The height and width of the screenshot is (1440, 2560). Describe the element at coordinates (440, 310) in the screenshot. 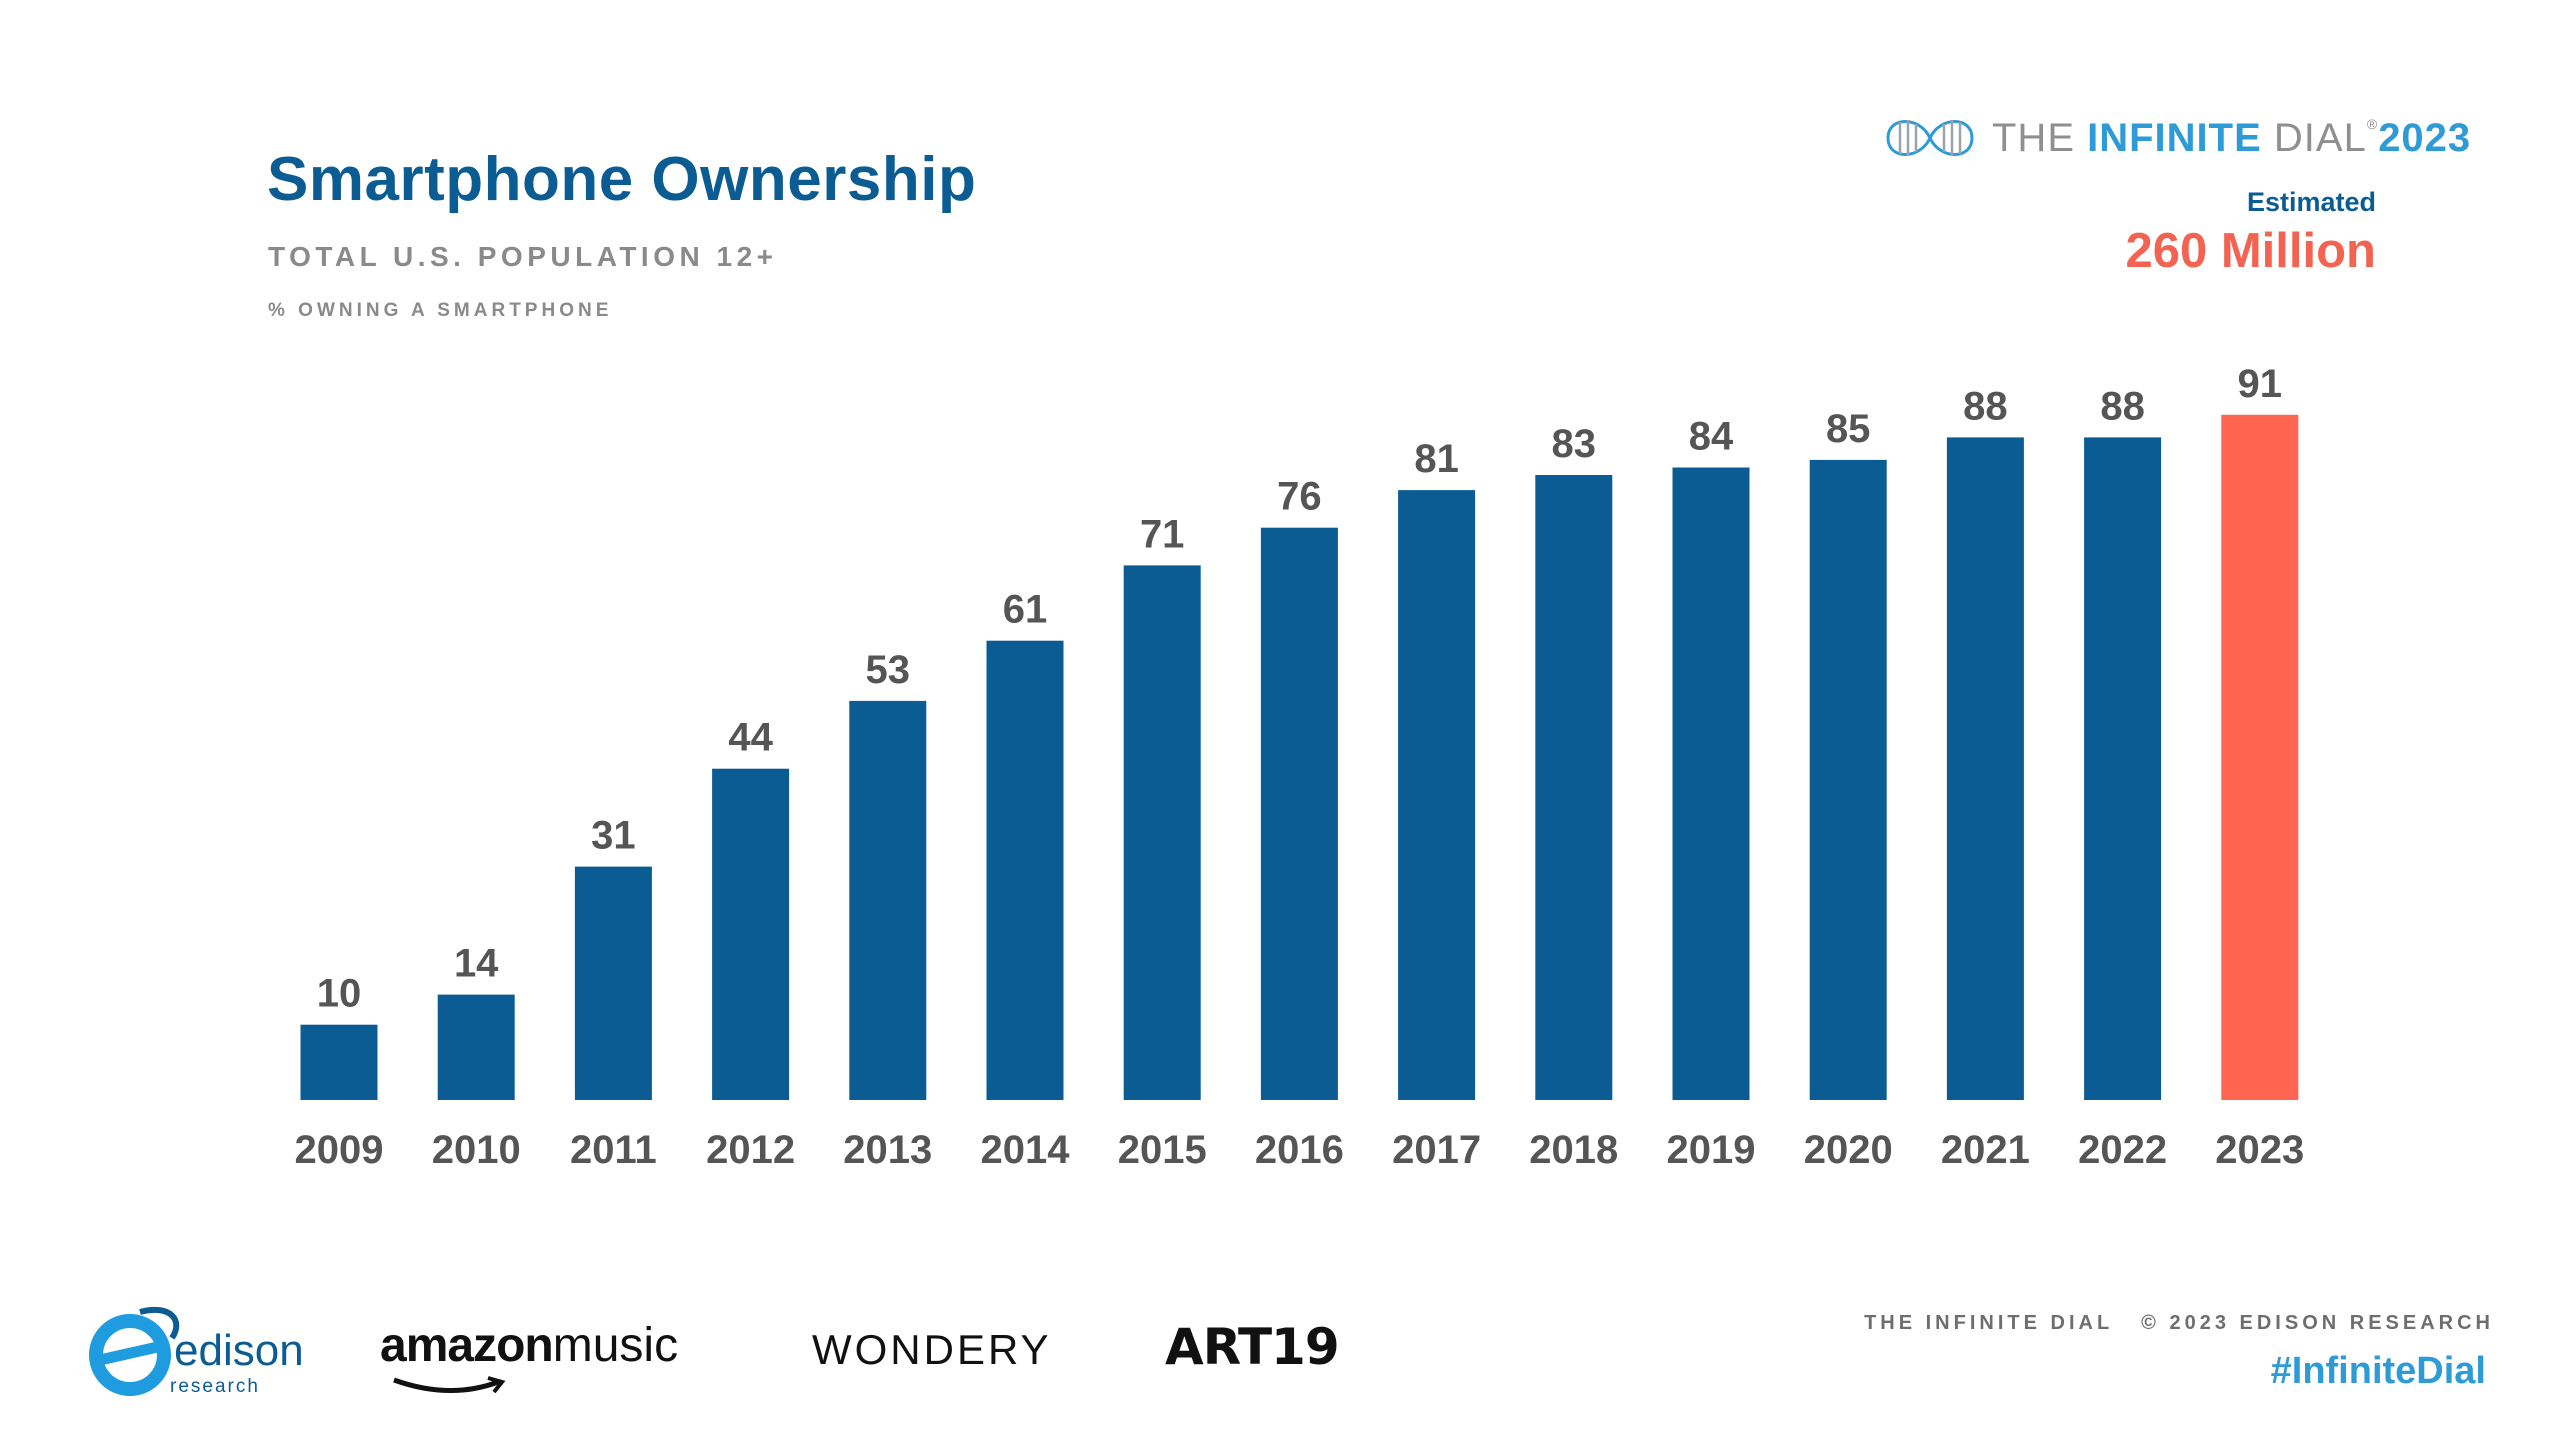

I see `y-axis-label: % OWNING A SMARTPHONE` at that location.